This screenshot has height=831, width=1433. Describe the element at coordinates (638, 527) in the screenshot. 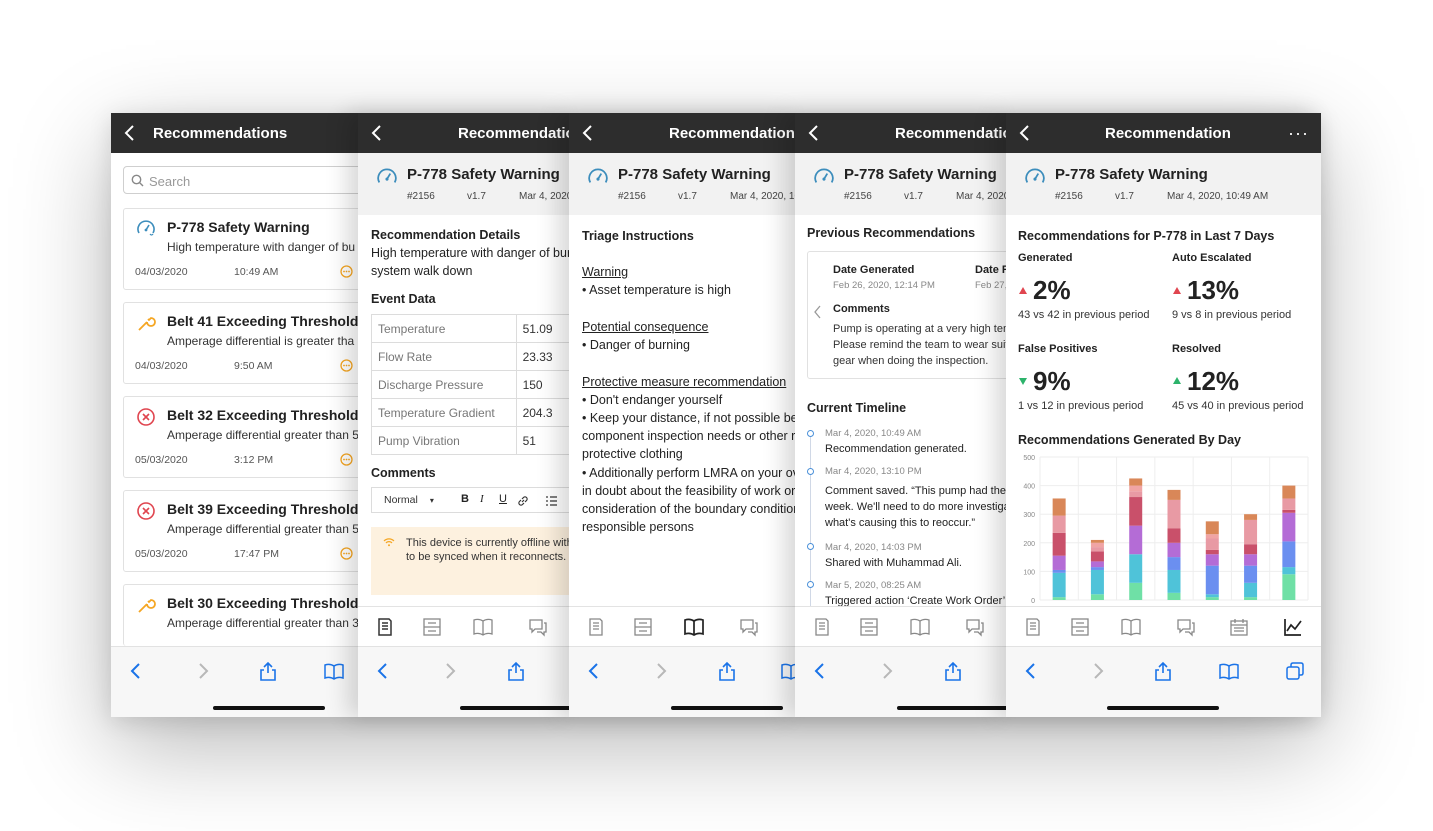

I see `measure-line: responsible persons` at that location.